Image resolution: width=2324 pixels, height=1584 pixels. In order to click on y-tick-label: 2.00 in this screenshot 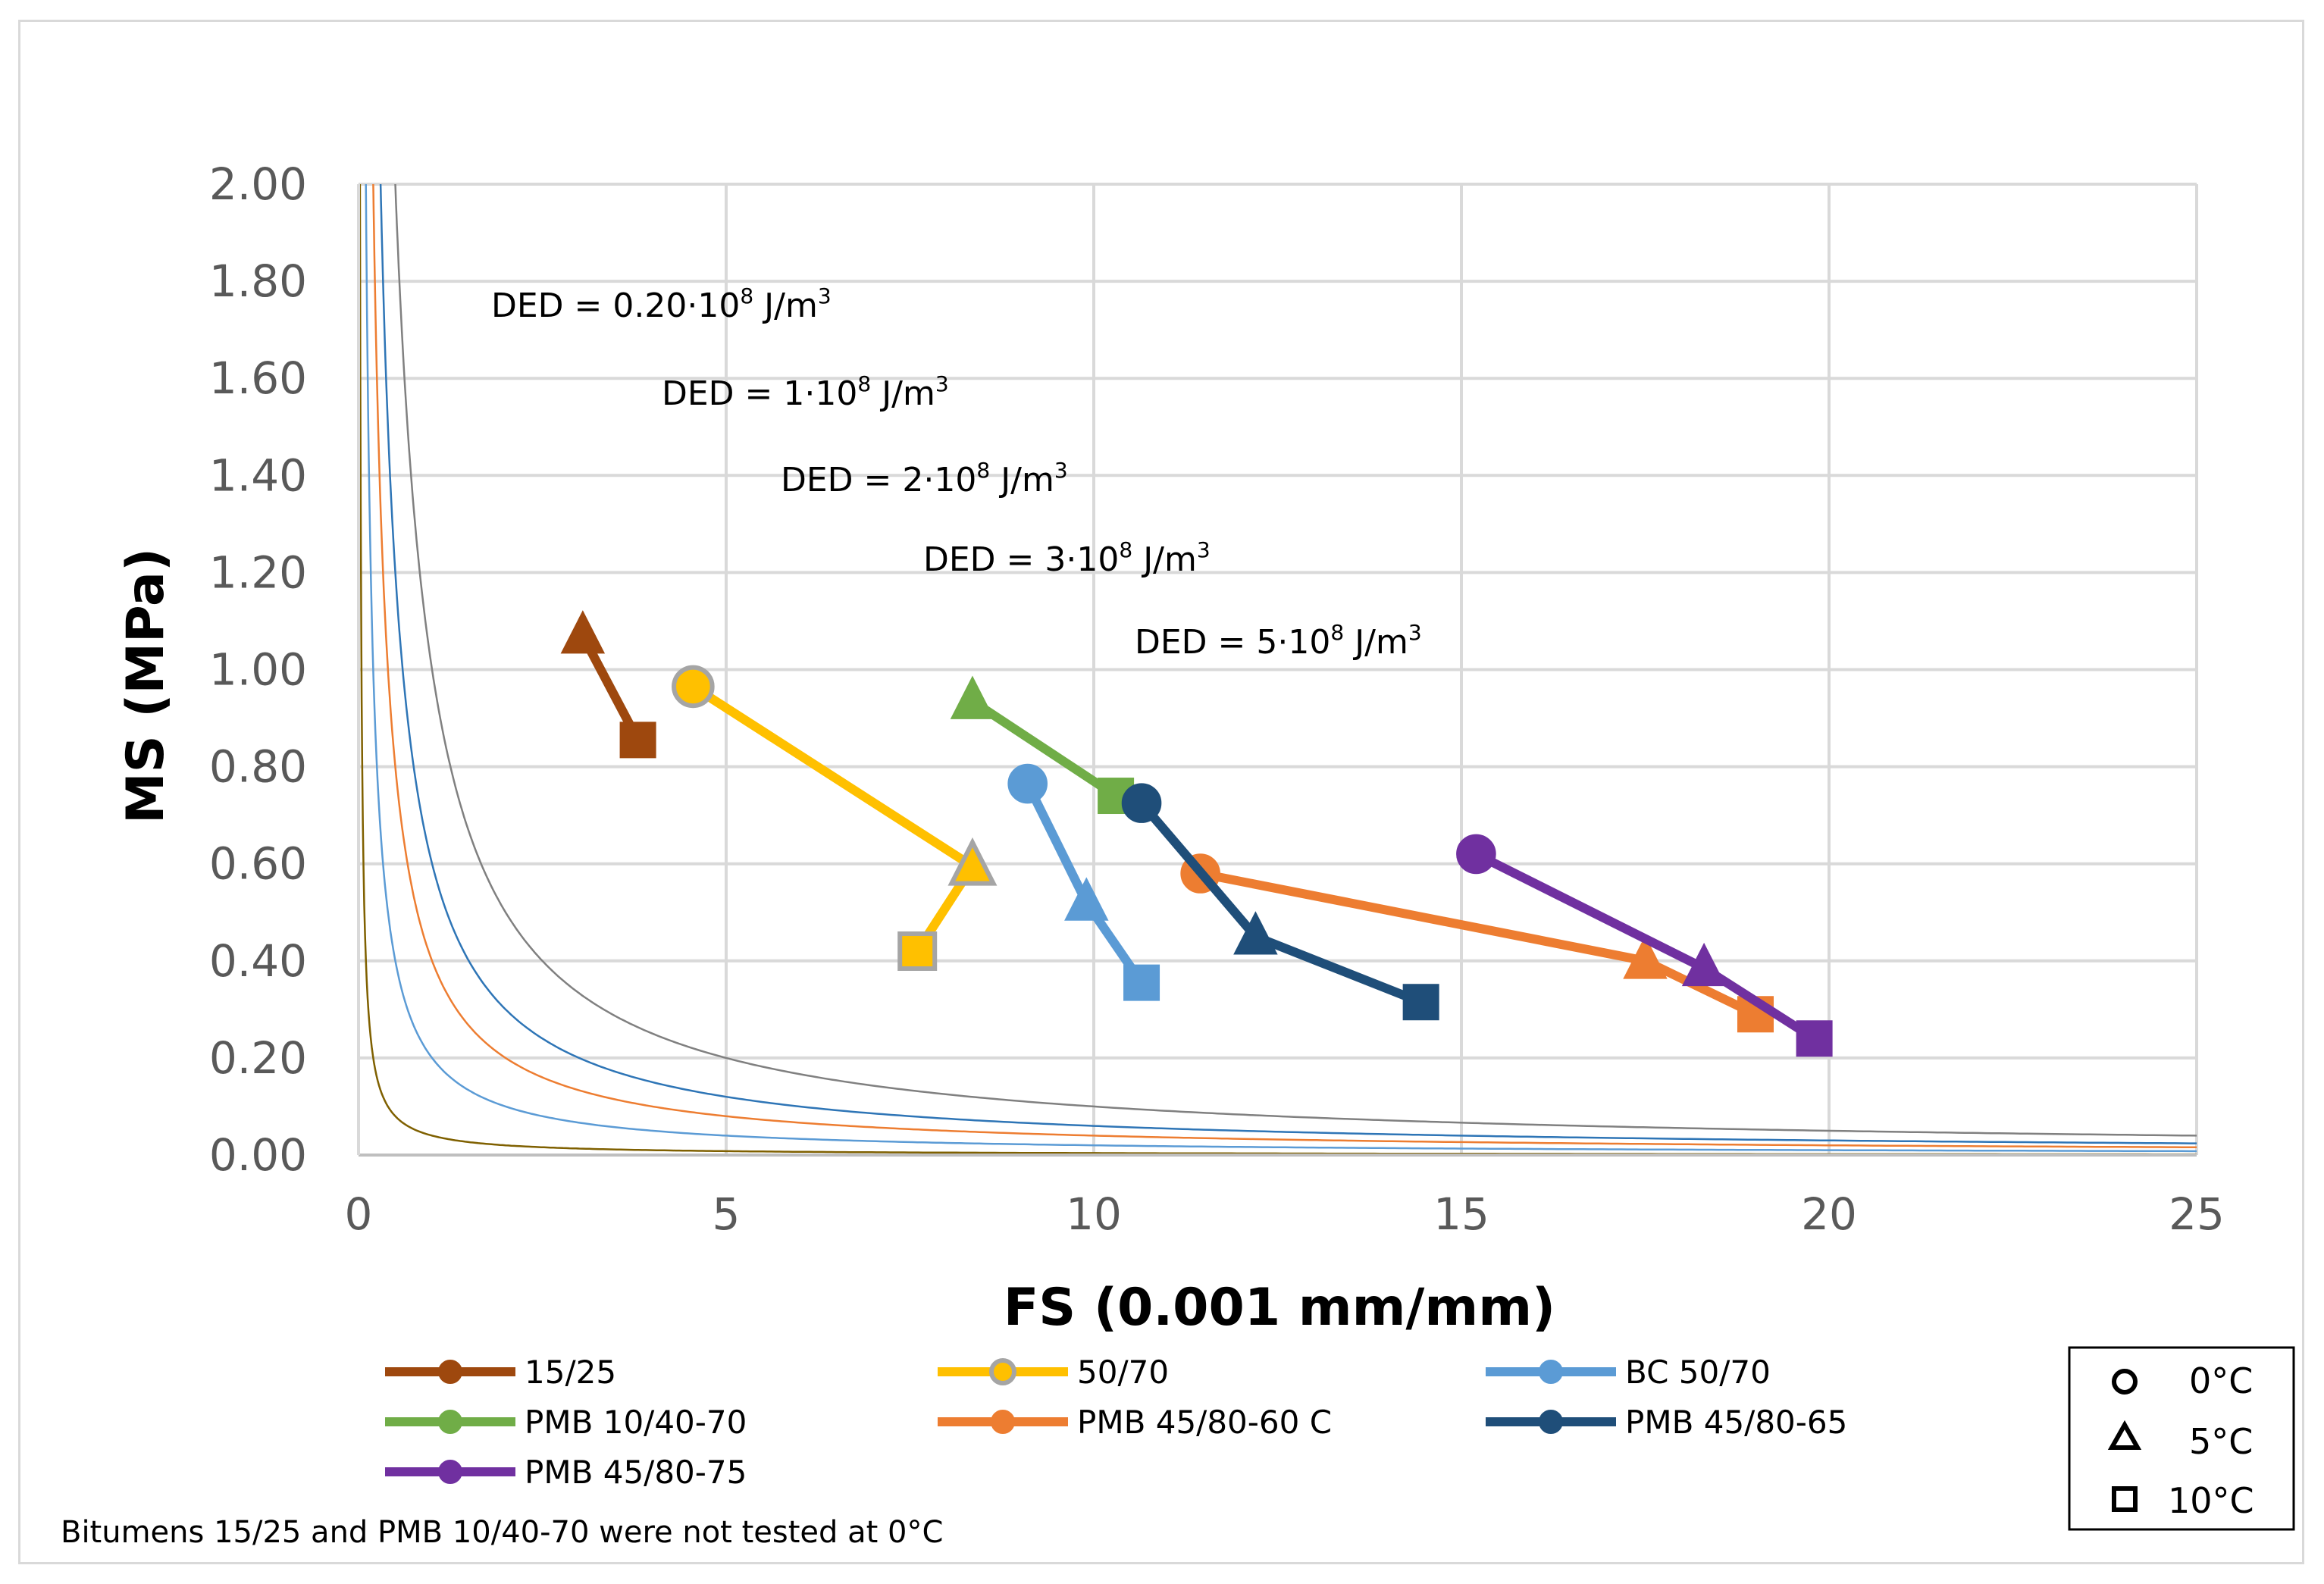, I will do `click(258, 184)`.